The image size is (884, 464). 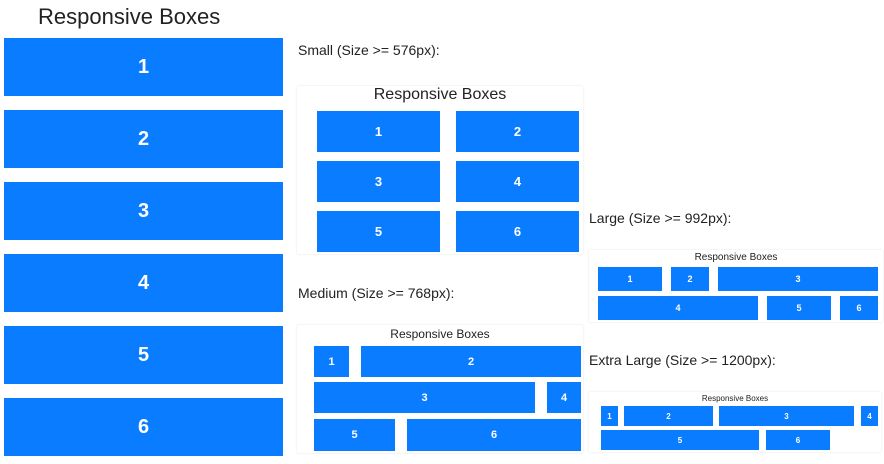 What do you see at coordinates (471, 361) in the screenshot?
I see `medium-box-2: 2` at bounding box center [471, 361].